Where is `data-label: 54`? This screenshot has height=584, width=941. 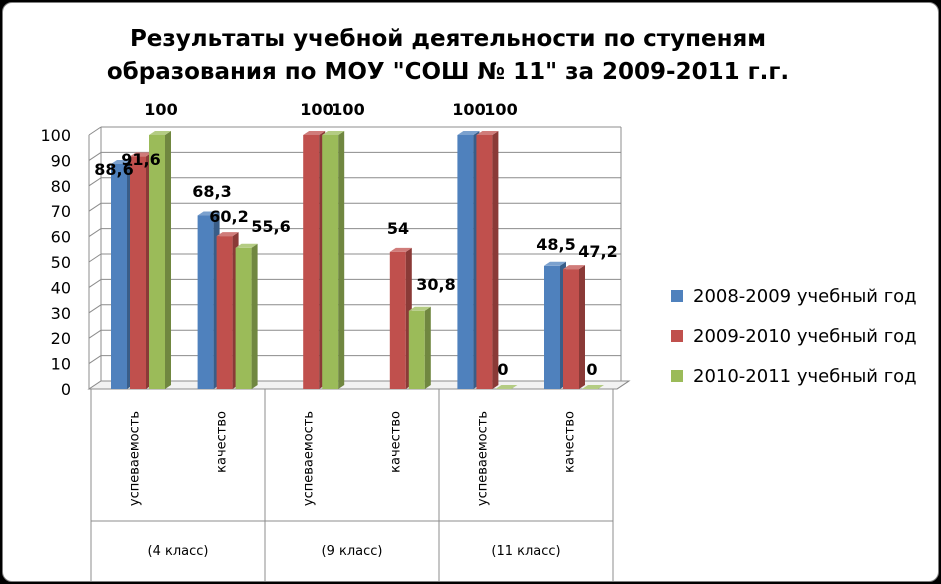
data-label: 54 is located at coordinates (398, 228).